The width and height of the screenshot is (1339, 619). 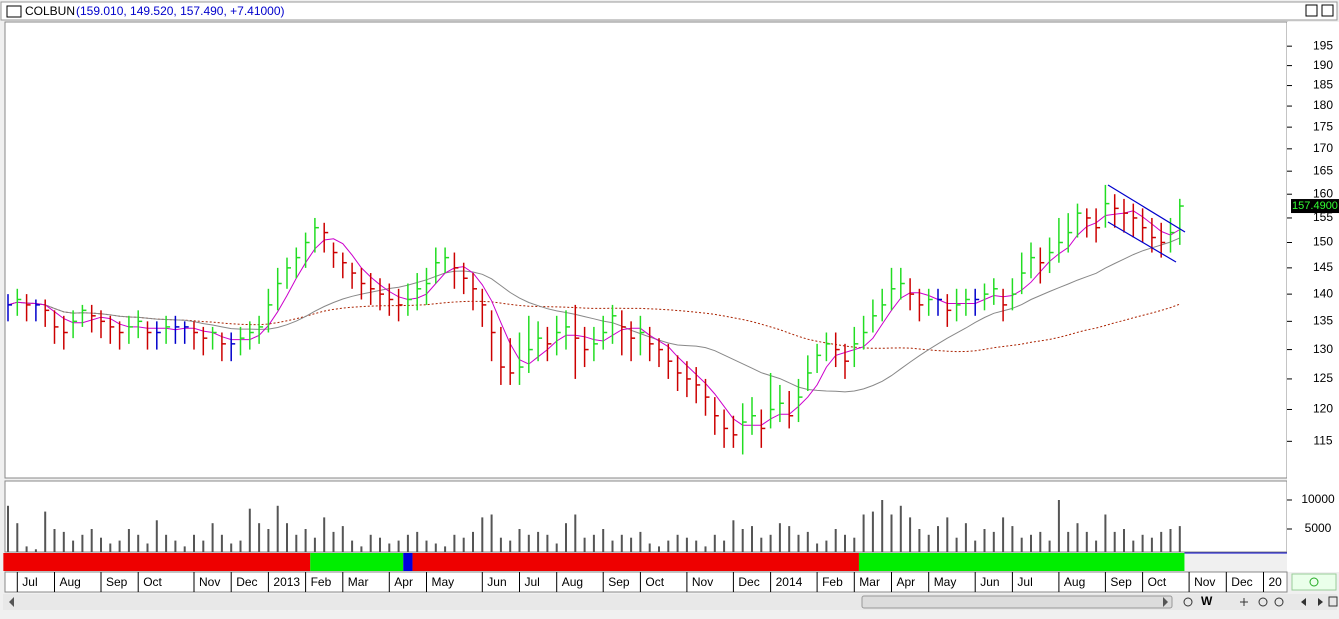 What do you see at coordinates (1311, 10) in the screenshot?
I see `maximize-button` at bounding box center [1311, 10].